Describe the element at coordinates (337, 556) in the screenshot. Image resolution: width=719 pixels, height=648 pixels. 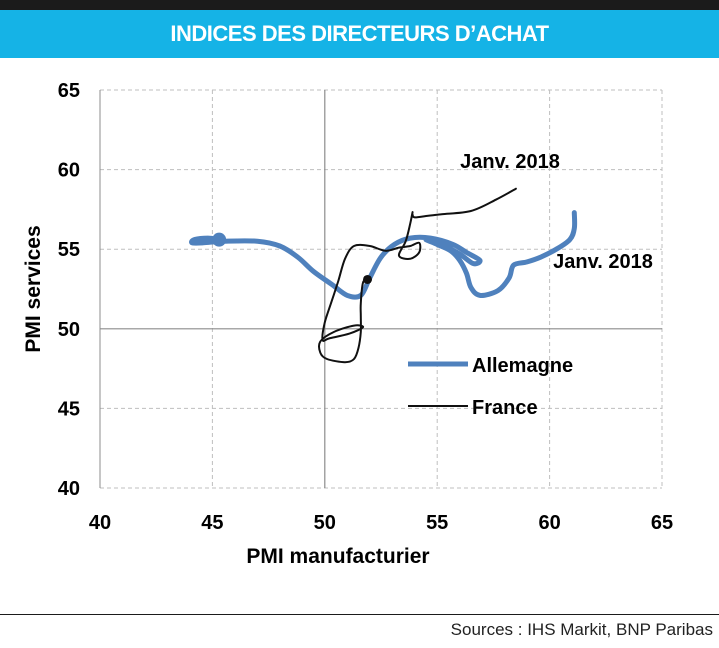
I see `x-axis-label: PMI manufacturier` at that location.